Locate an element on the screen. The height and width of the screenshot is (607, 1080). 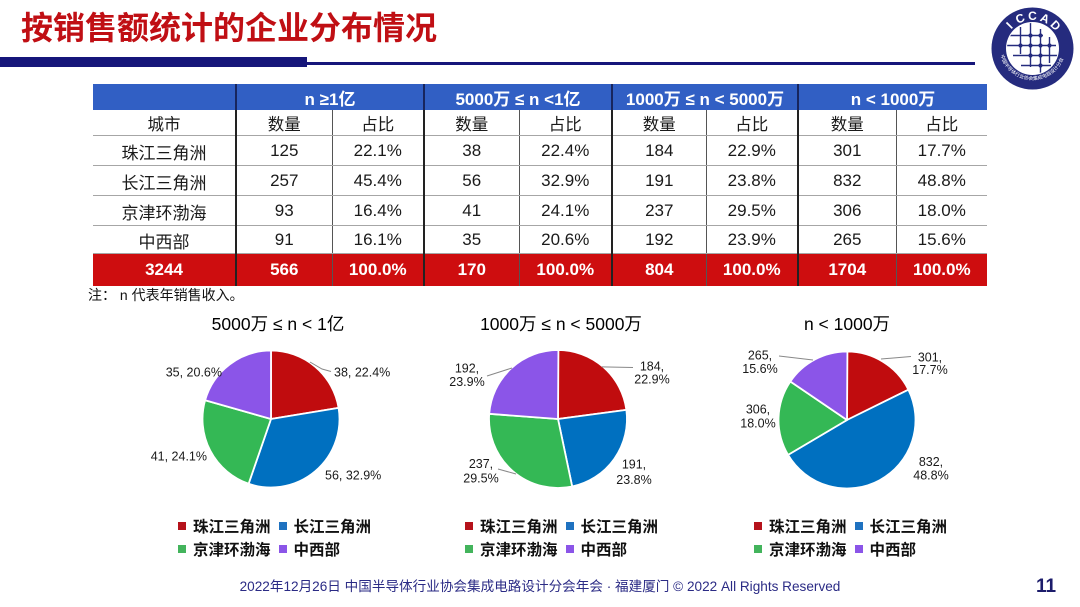
svg-text: 48.8% is located at coordinates (930, 476).